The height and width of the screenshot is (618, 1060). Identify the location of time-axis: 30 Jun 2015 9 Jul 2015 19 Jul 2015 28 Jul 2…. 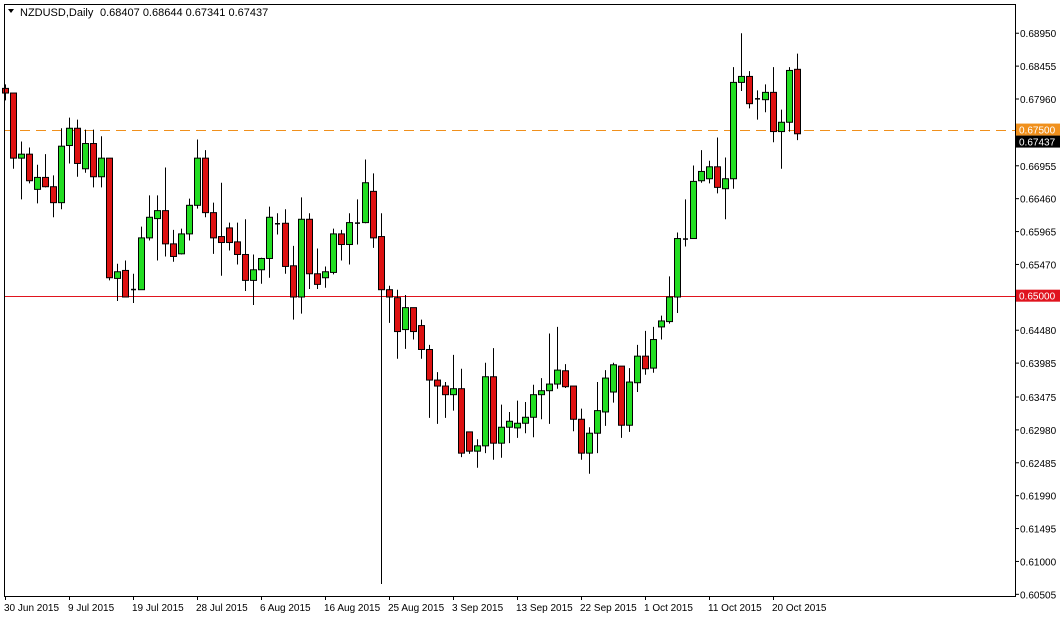
(415, 605).